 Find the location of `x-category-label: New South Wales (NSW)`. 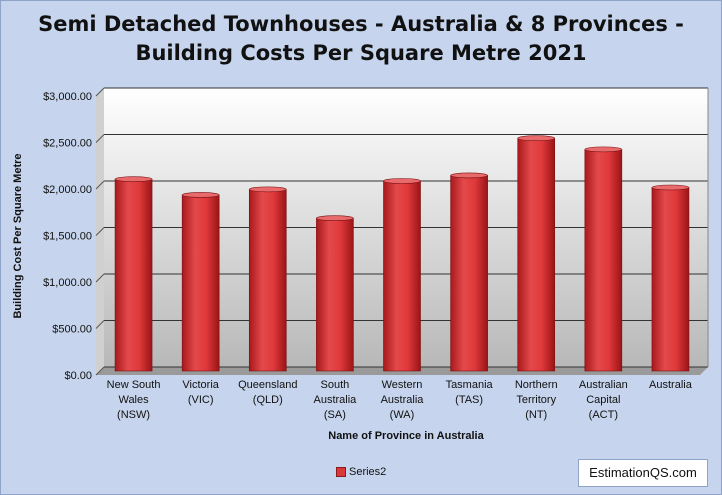

x-category-label: New South Wales (NSW) is located at coordinates (134, 400).